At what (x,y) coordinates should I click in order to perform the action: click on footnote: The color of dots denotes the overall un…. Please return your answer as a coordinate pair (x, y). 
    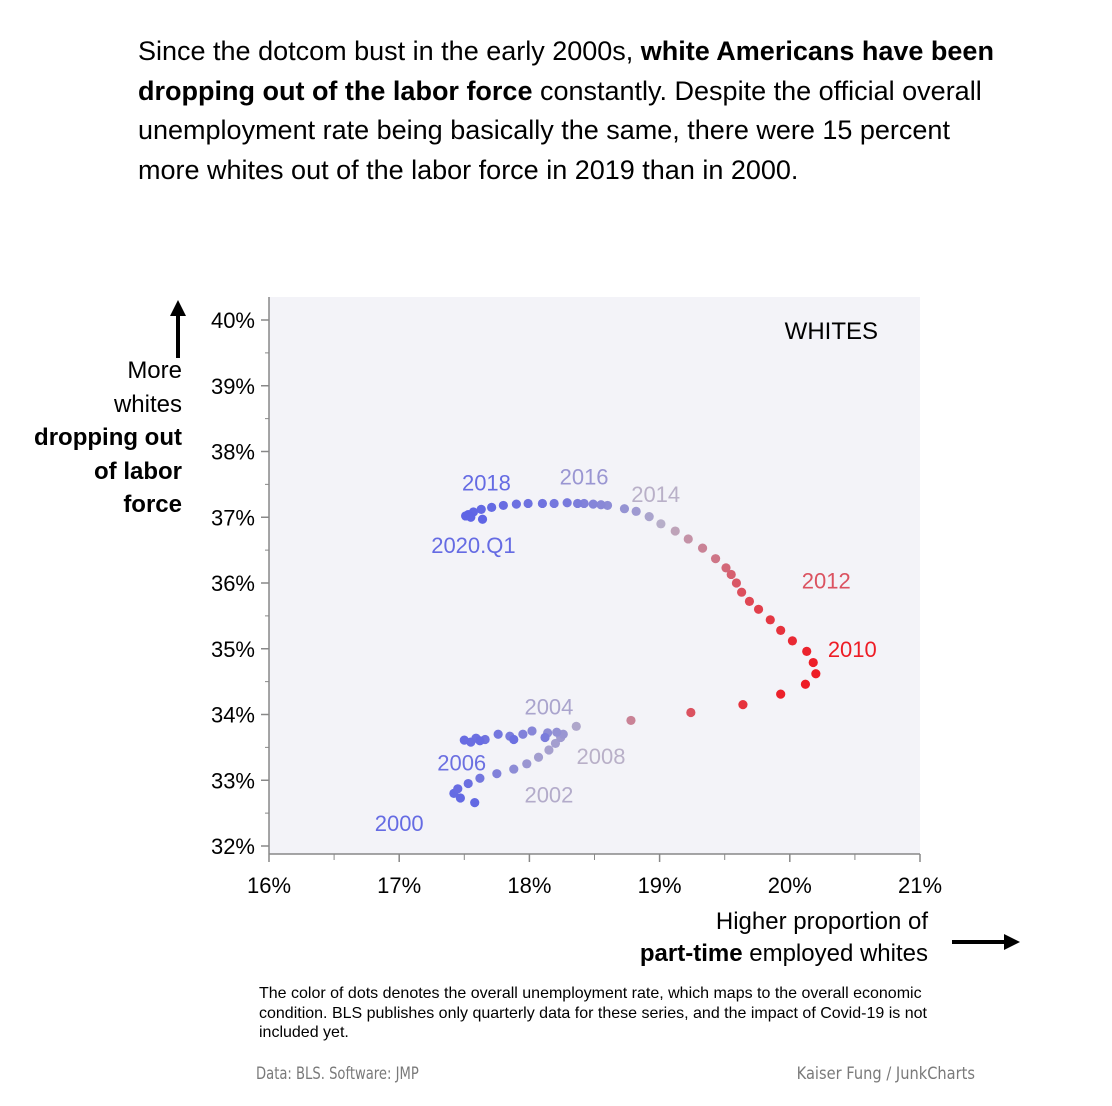
    Looking at the image, I should click on (593, 1013).